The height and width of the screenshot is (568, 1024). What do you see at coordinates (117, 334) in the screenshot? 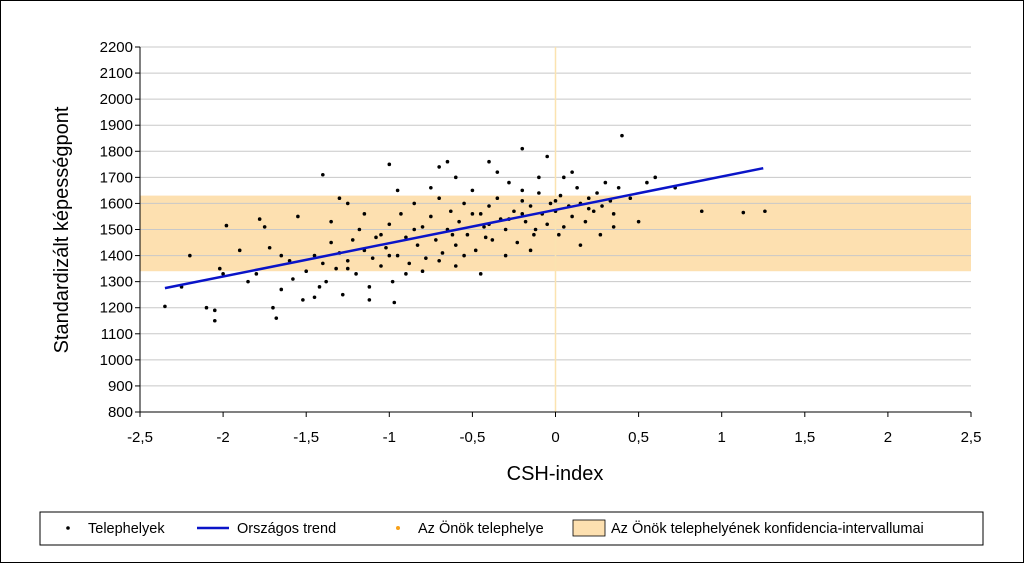
I see `y-tick-label: 1100` at bounding box center [117, 334].